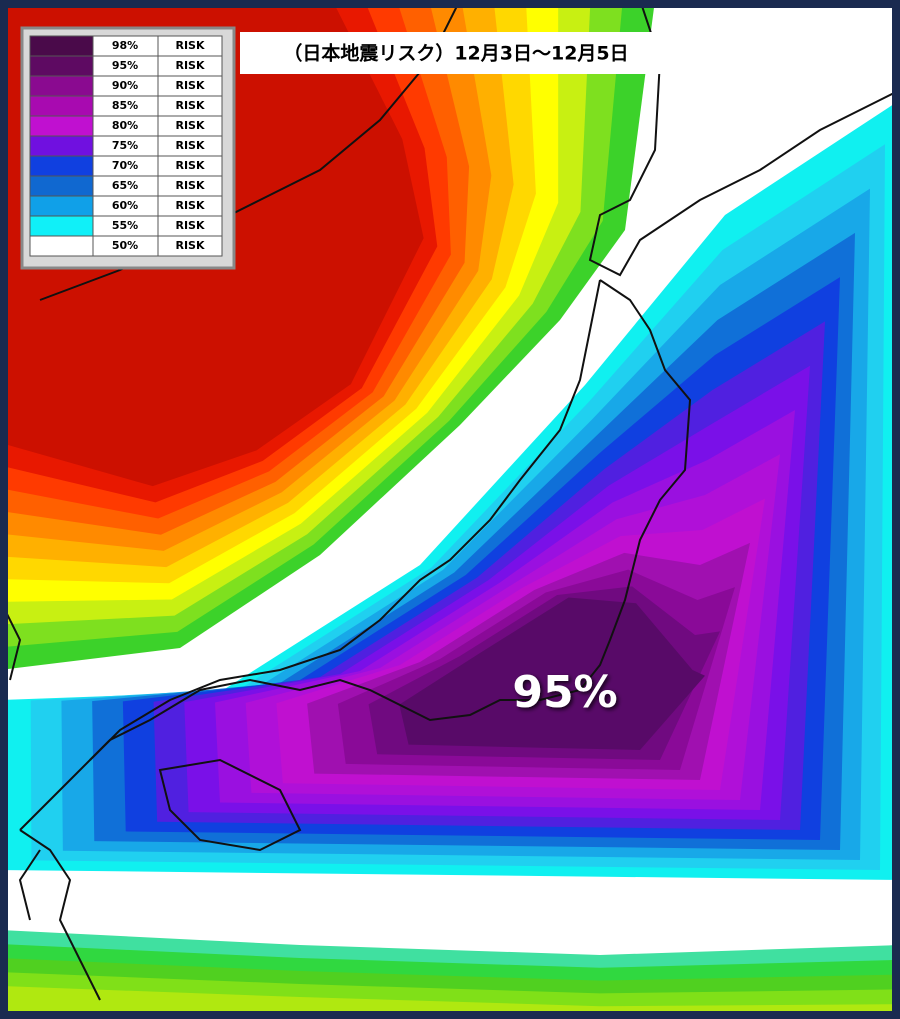 Image resolution: width=900 pixels, height=1019 pixels. Describe the element at coordinates (125, 245) in the screenshot. I see `legend-label: 50%` at that location.